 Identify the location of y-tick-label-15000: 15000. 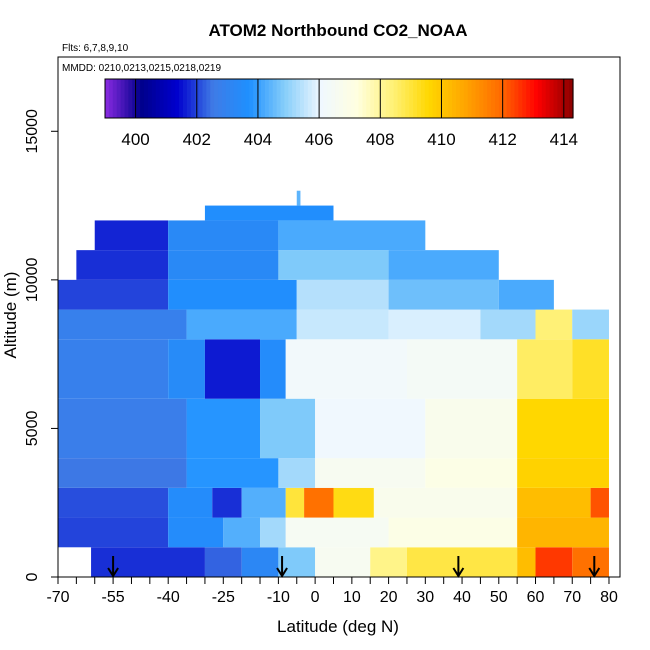
(32, 131).